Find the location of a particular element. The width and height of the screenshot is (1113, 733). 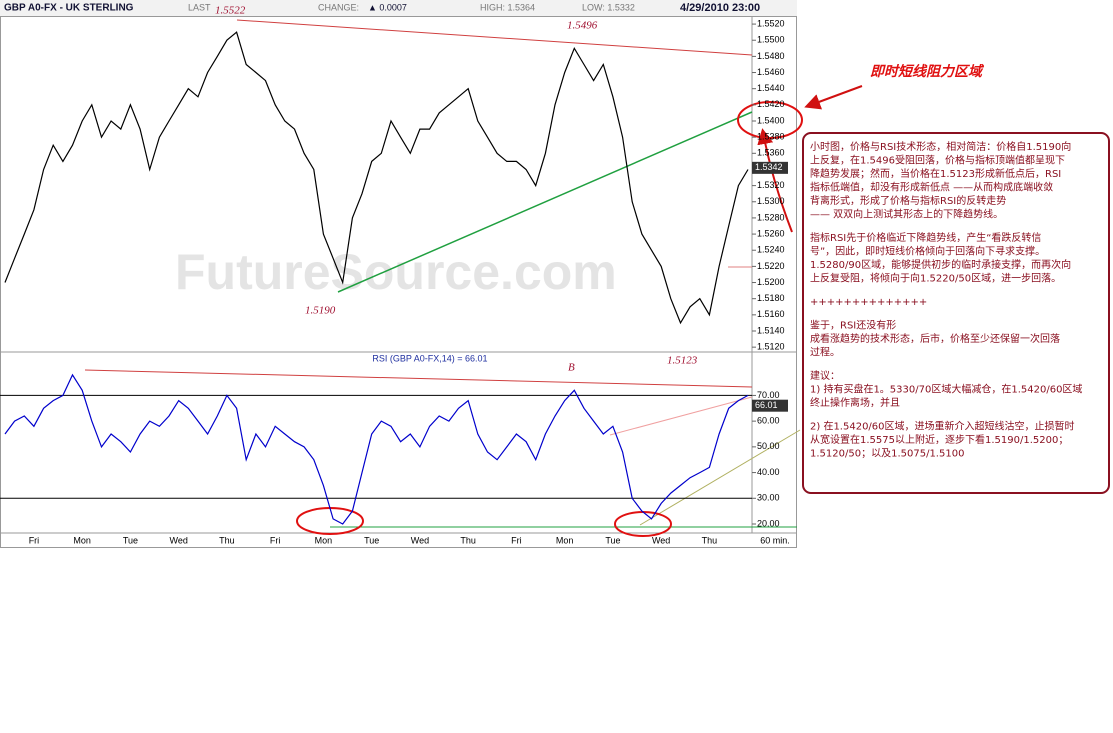

note-line: —— 双双向上测试其形态上的下降趋势线。 is located at coordinates (906, 214).